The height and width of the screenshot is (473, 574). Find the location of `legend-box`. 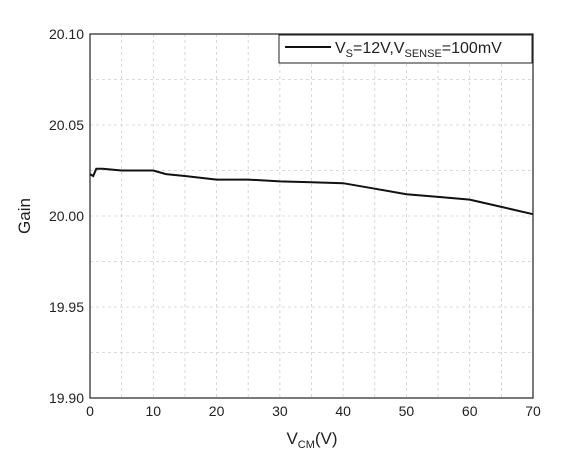

legend-box is located at coordinates (405, 49).